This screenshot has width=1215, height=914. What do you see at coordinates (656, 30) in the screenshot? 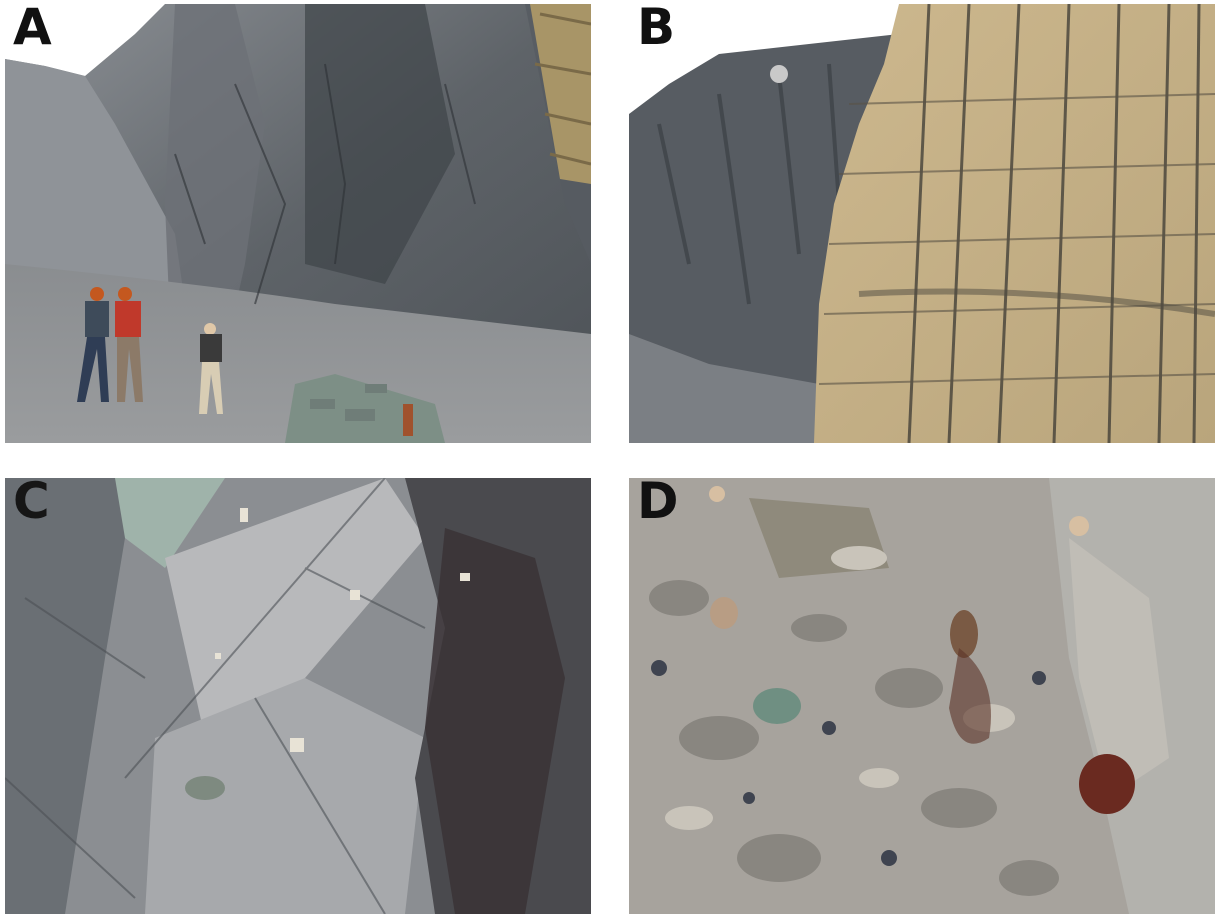
I see `panel-label-b: B` at bounding box center [656, 30].